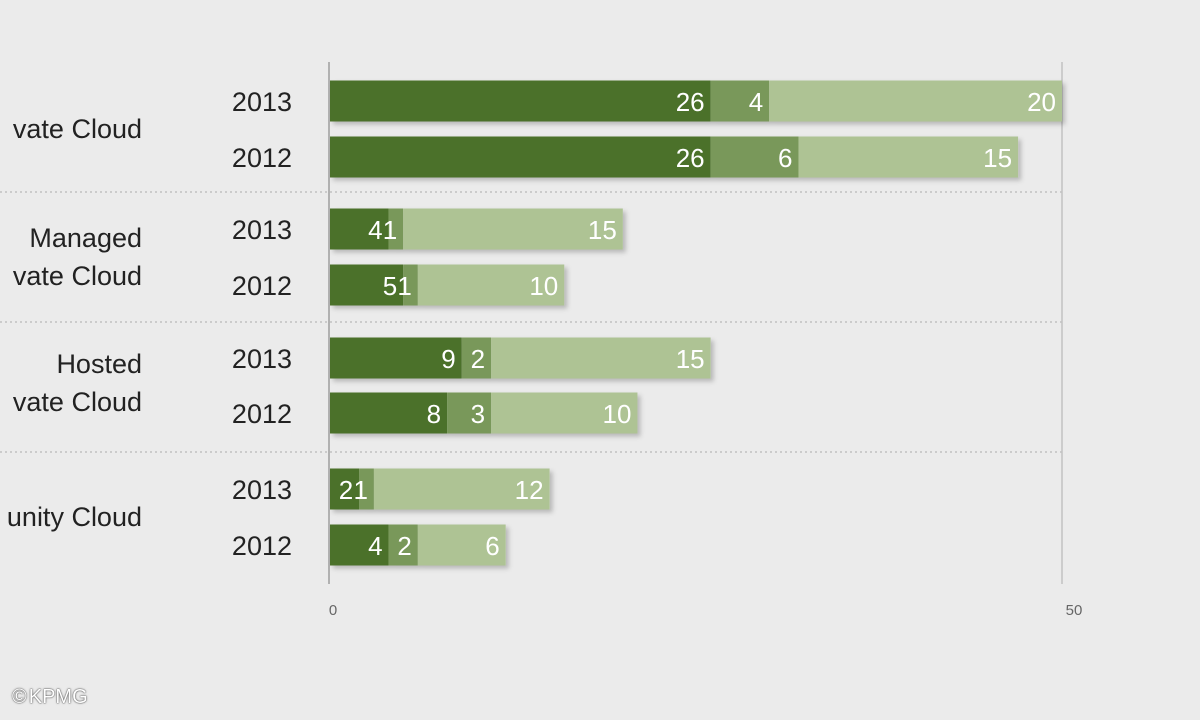 The height and width of the screenshot is (720, 1200). I want to click on group-label: Managed vate Cloud, so click(71, 257).